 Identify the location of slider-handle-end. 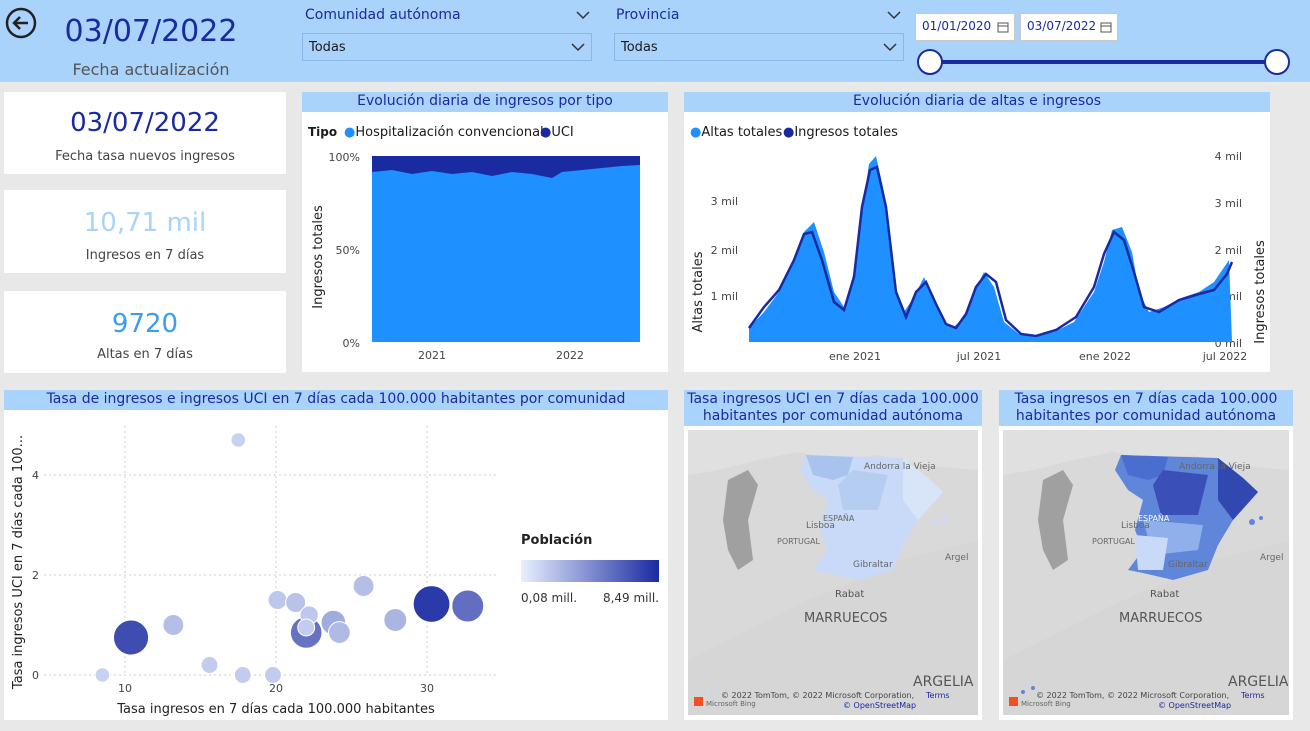
(1277, 62).